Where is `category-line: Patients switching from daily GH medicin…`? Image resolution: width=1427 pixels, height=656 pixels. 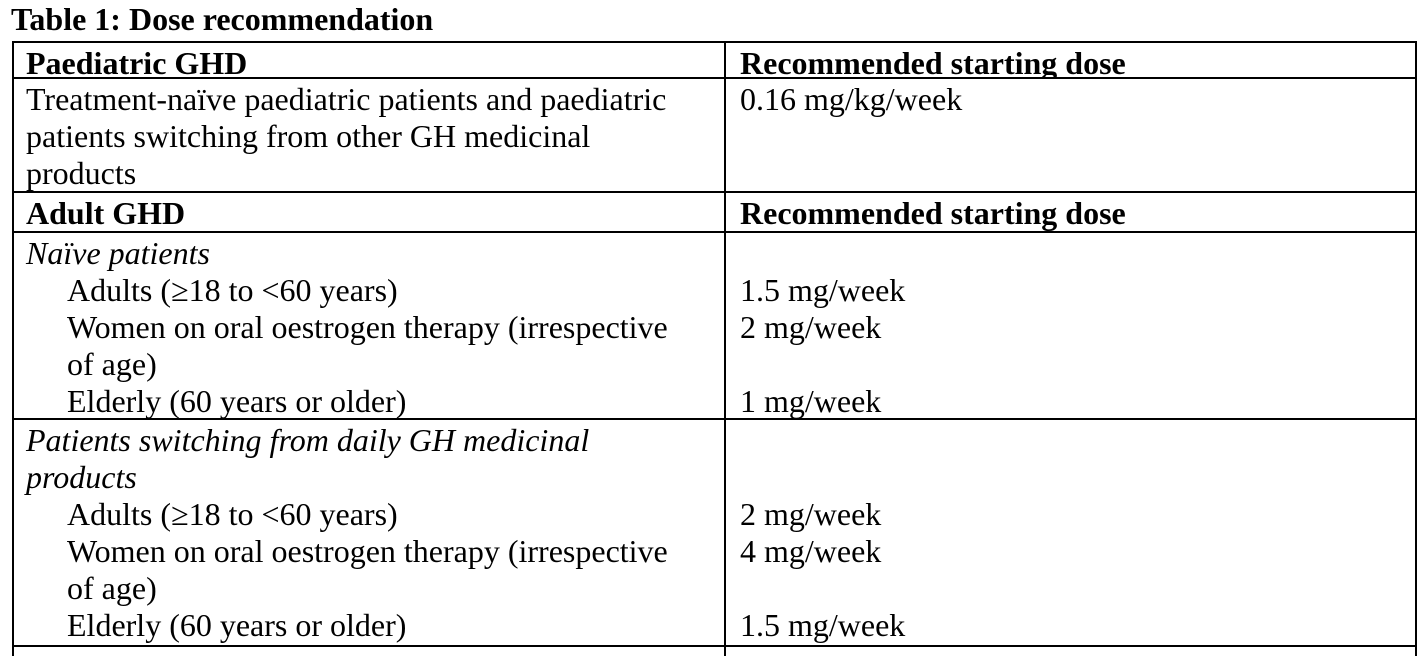
category-line: Patients switching from daily GH medicin… is located at coordinates (308, 440).